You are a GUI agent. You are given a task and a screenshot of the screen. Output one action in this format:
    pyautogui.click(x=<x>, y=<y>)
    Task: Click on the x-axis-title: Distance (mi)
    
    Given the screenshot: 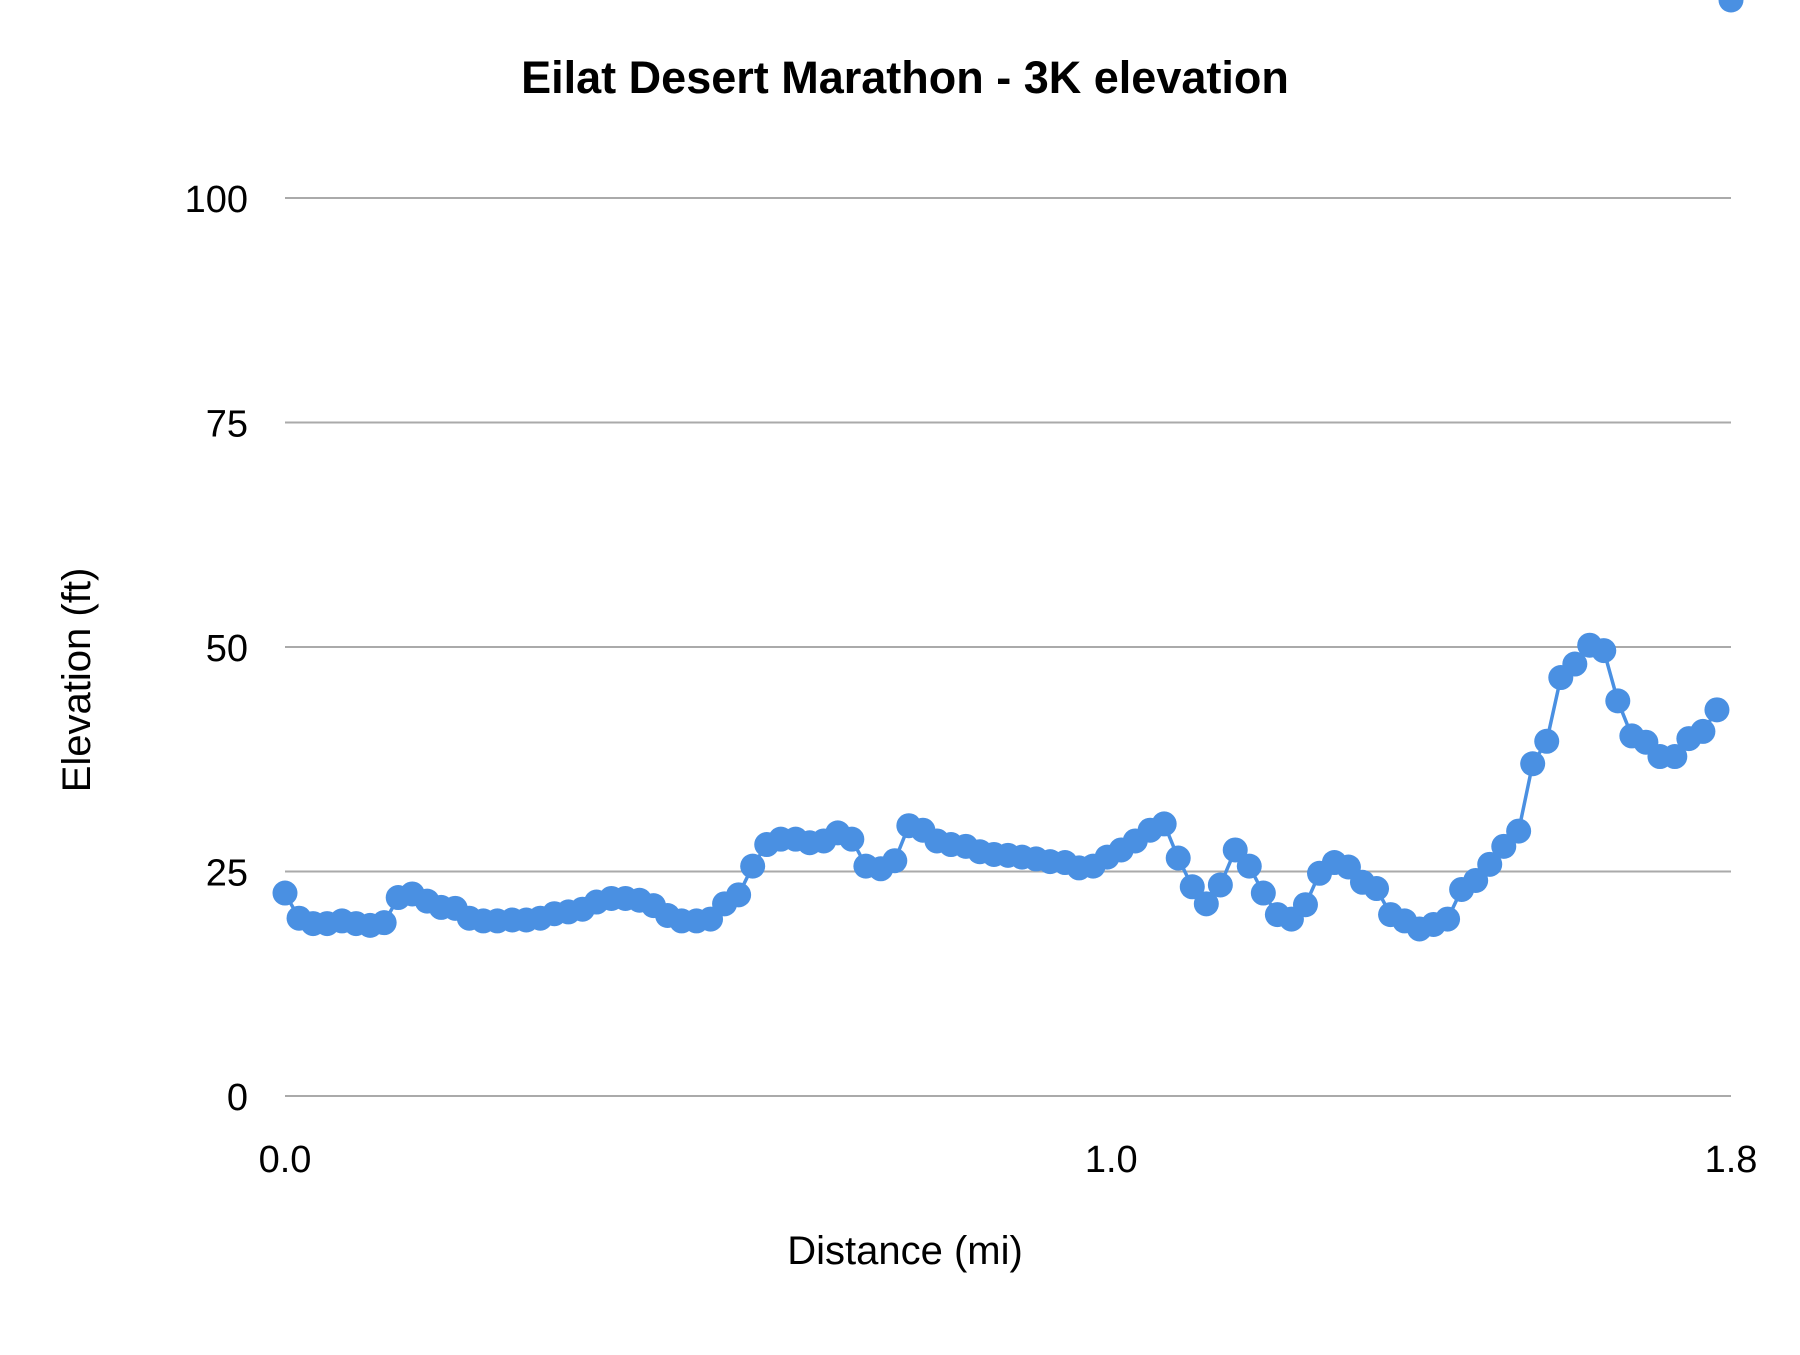 What is the action you would take?
    pyautogui.click(x=905, y=1251)
    